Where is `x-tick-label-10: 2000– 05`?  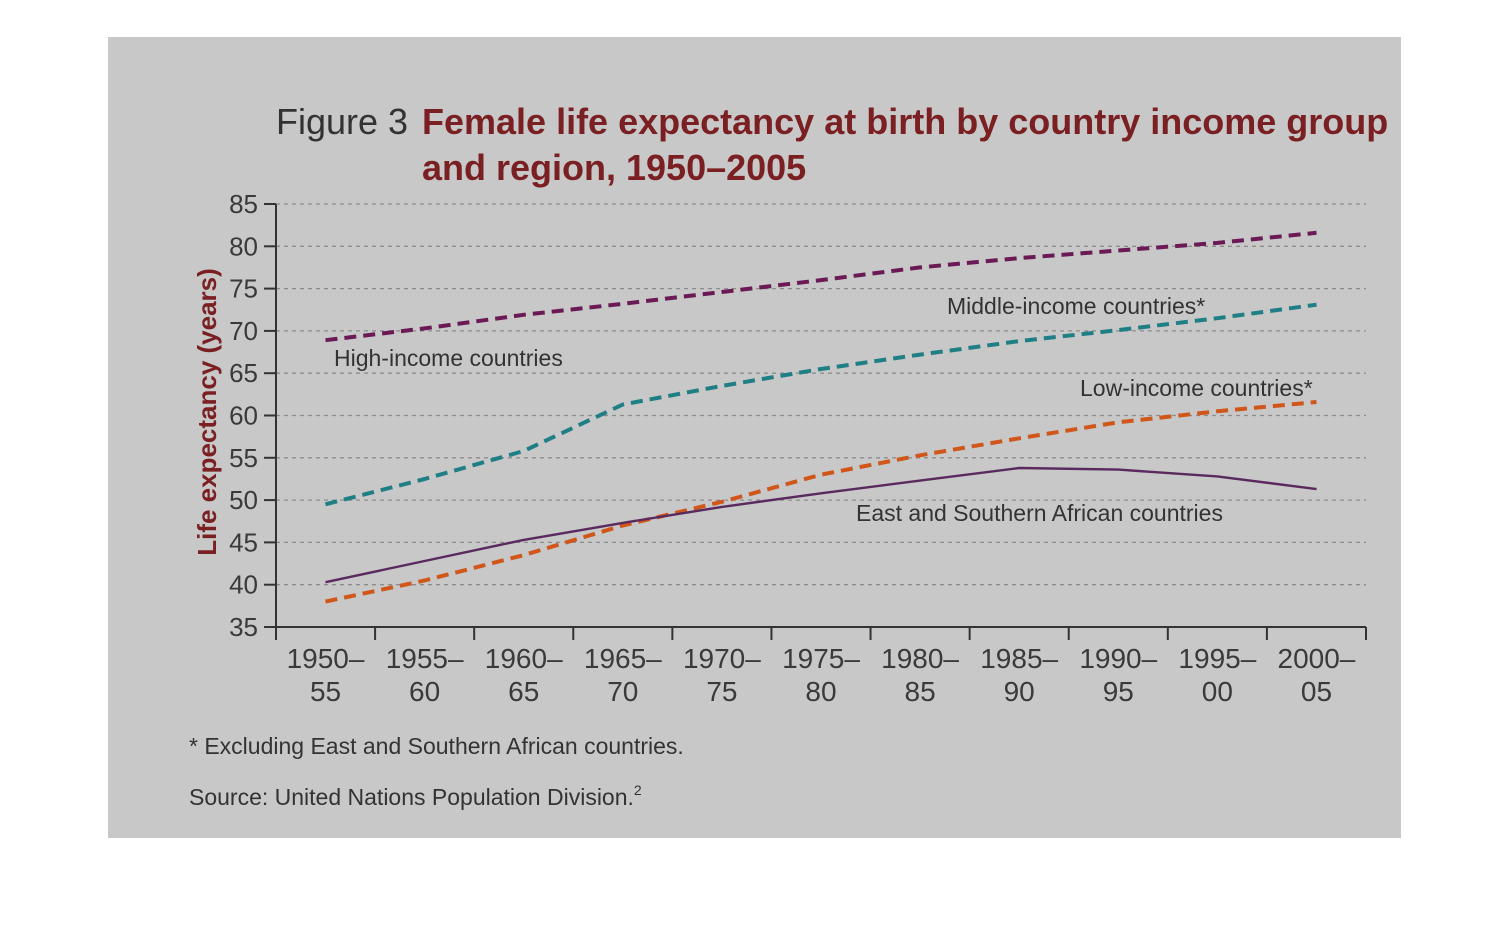
x-tick-label-10: 2000– 05 is located at coordinates (1317, 675).